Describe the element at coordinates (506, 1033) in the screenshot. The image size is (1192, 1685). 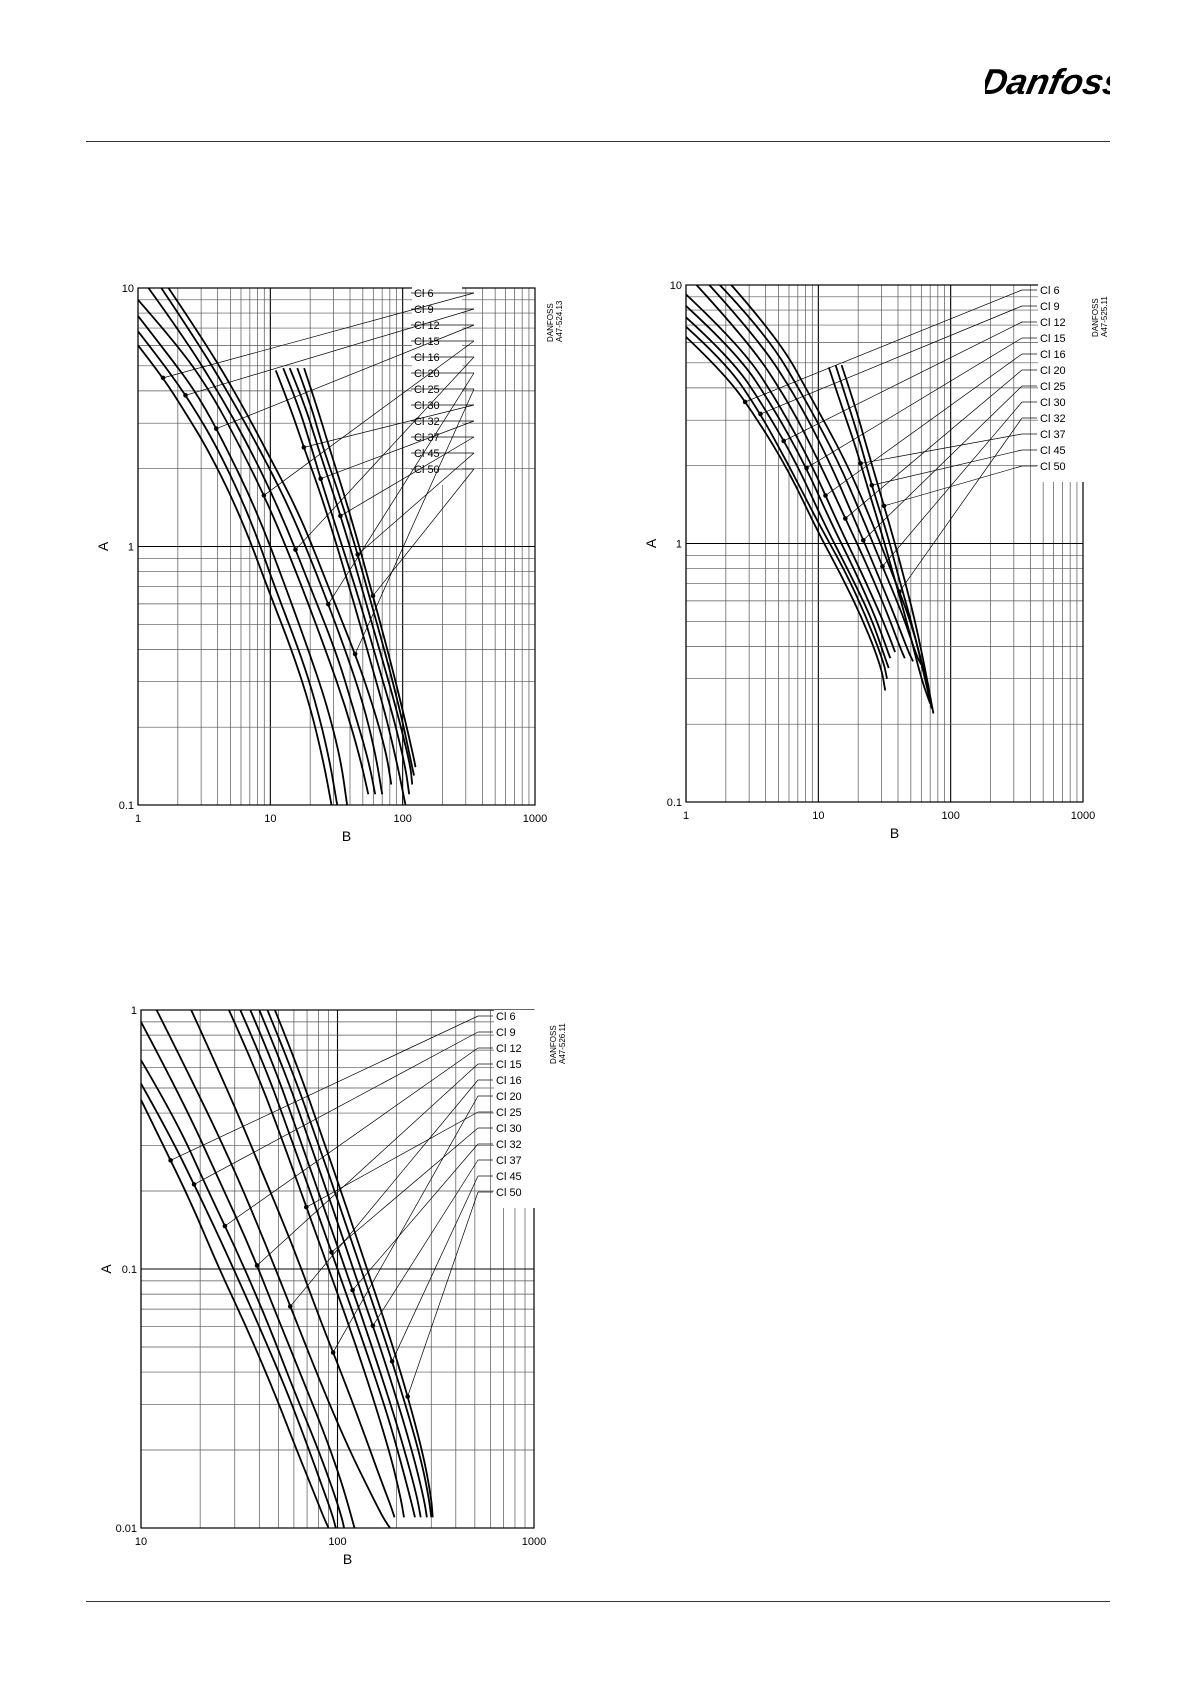
I see `legend-label: Cl 9` at that location.